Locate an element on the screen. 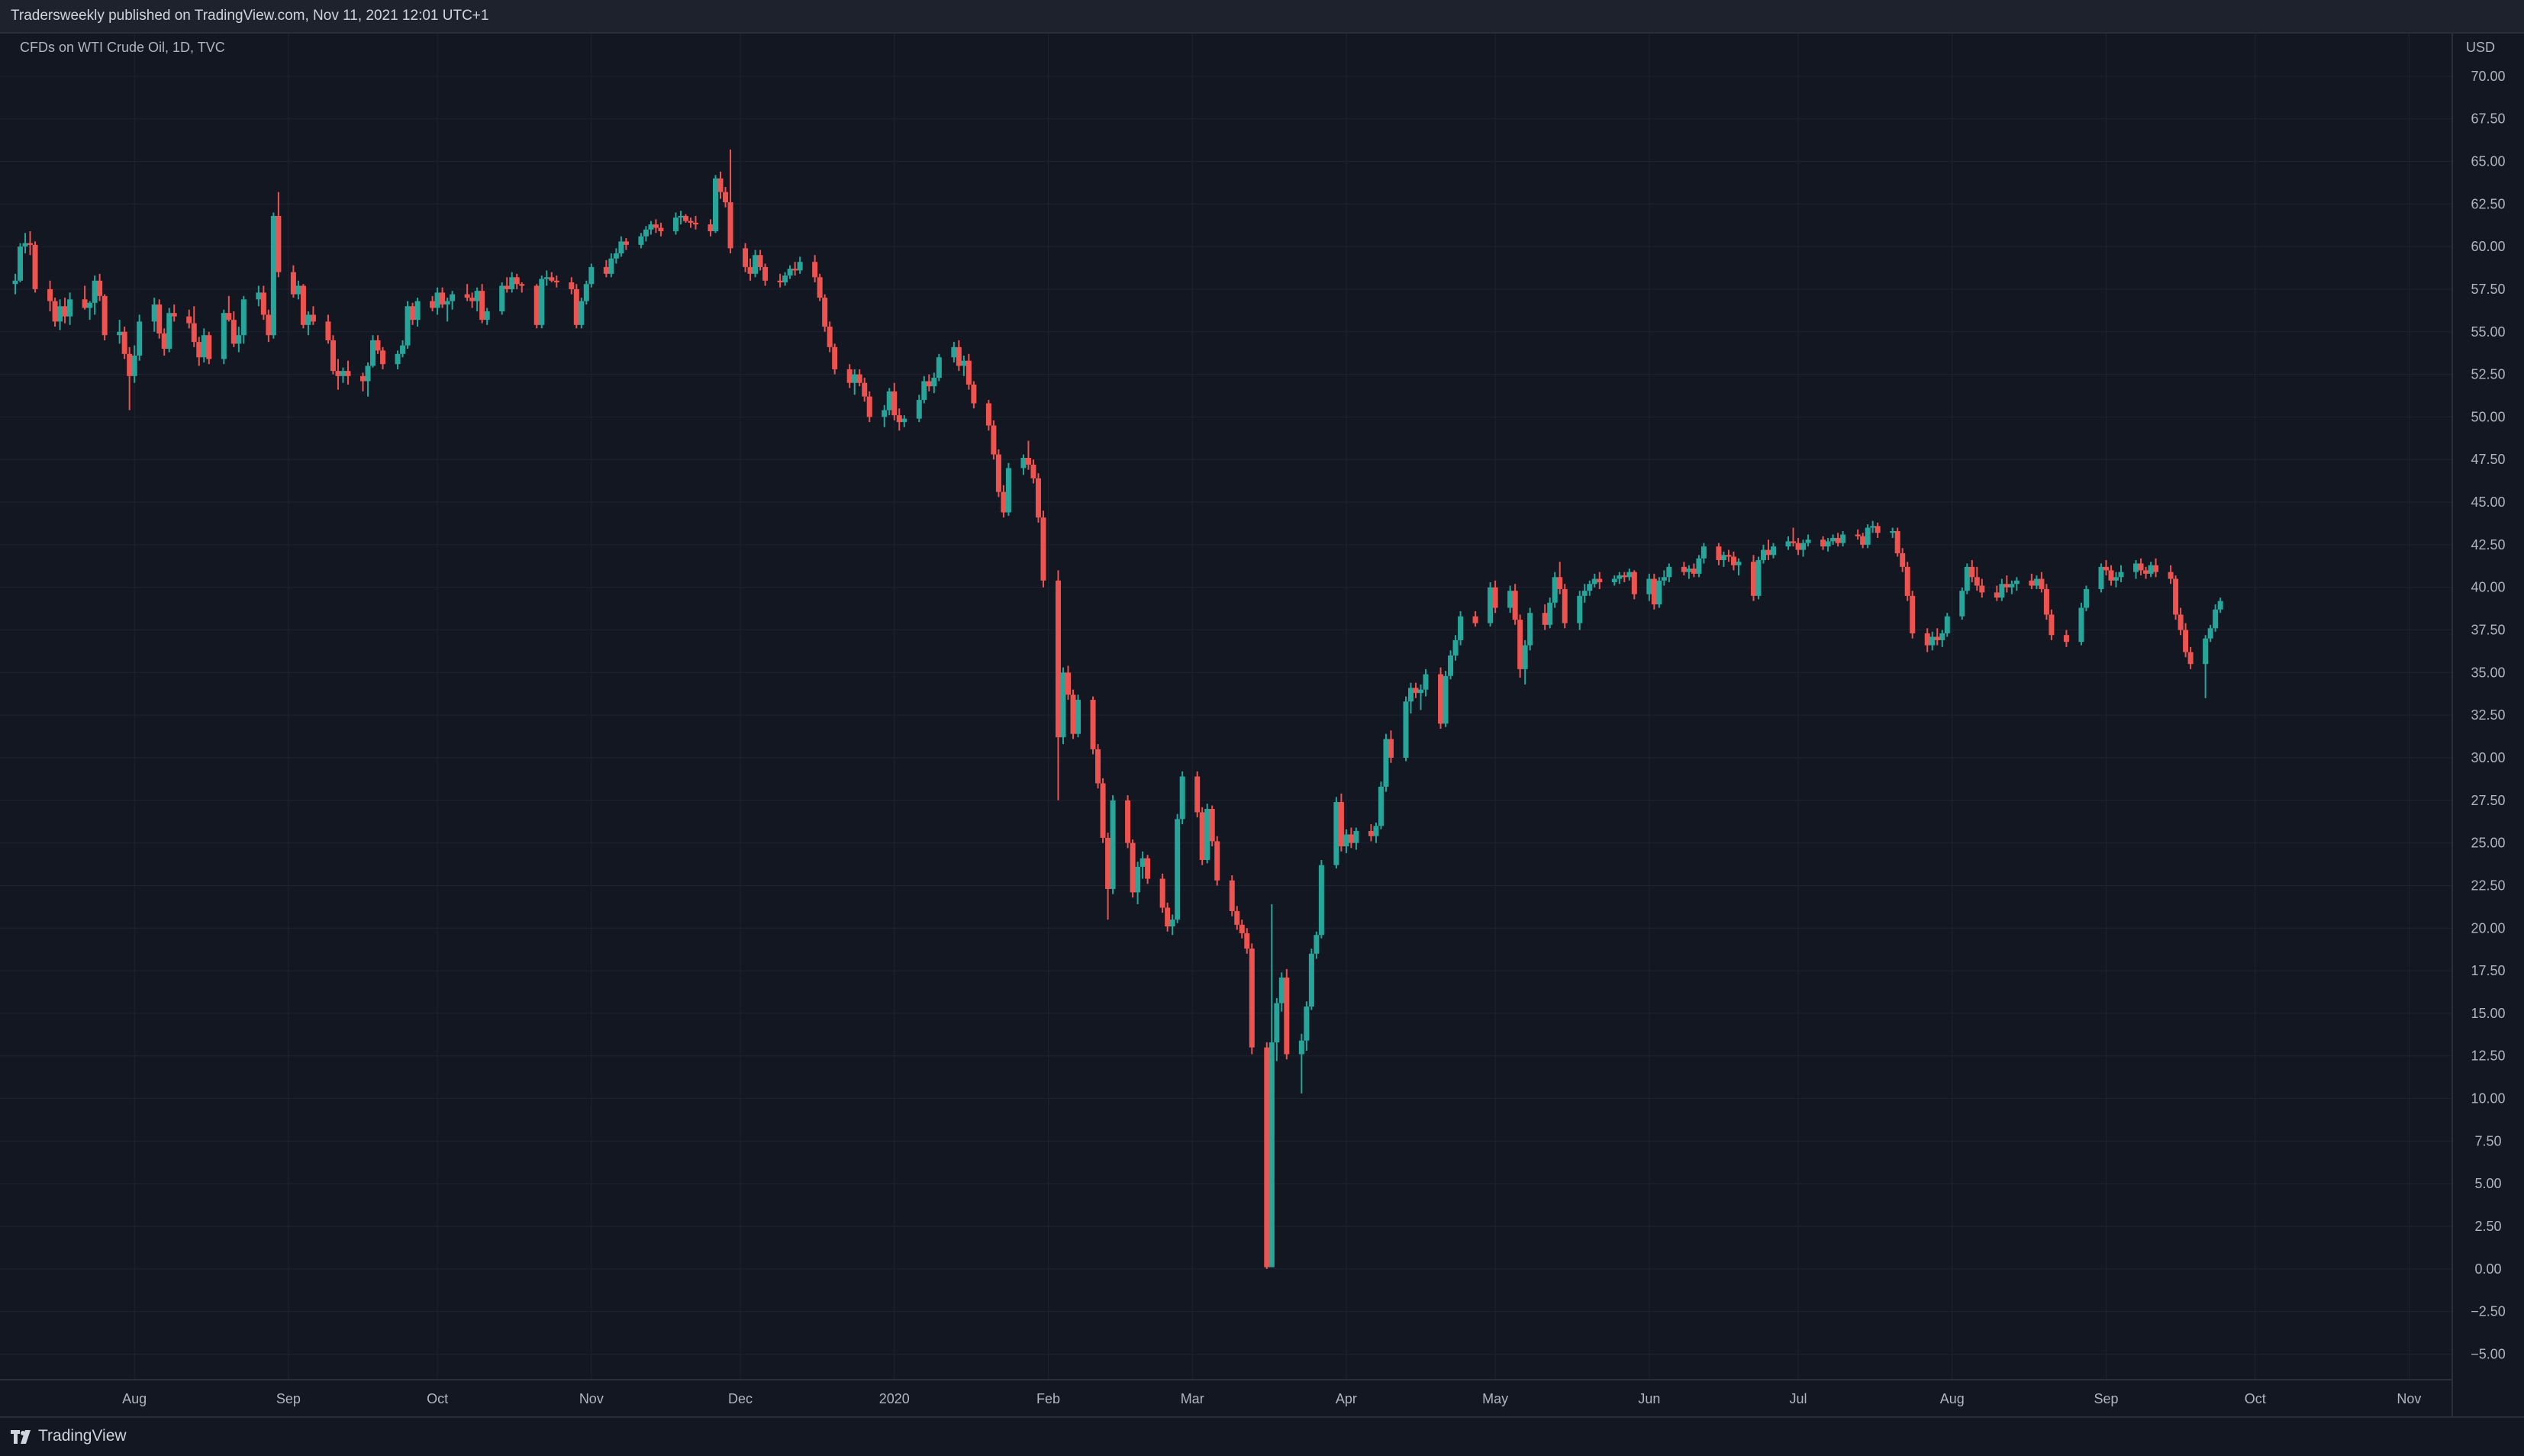  price-tick-label: 2.50 is located at coordinates (2487, 1226).